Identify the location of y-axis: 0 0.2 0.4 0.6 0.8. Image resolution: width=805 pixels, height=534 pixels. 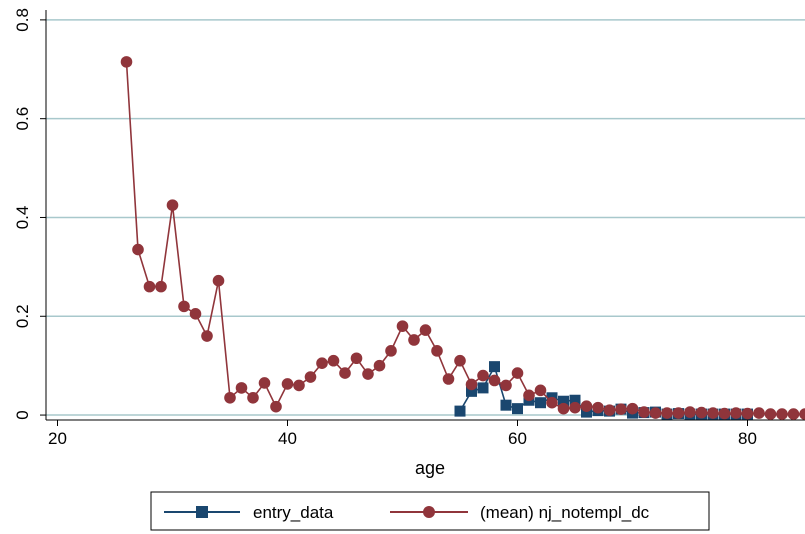
(30, 214).